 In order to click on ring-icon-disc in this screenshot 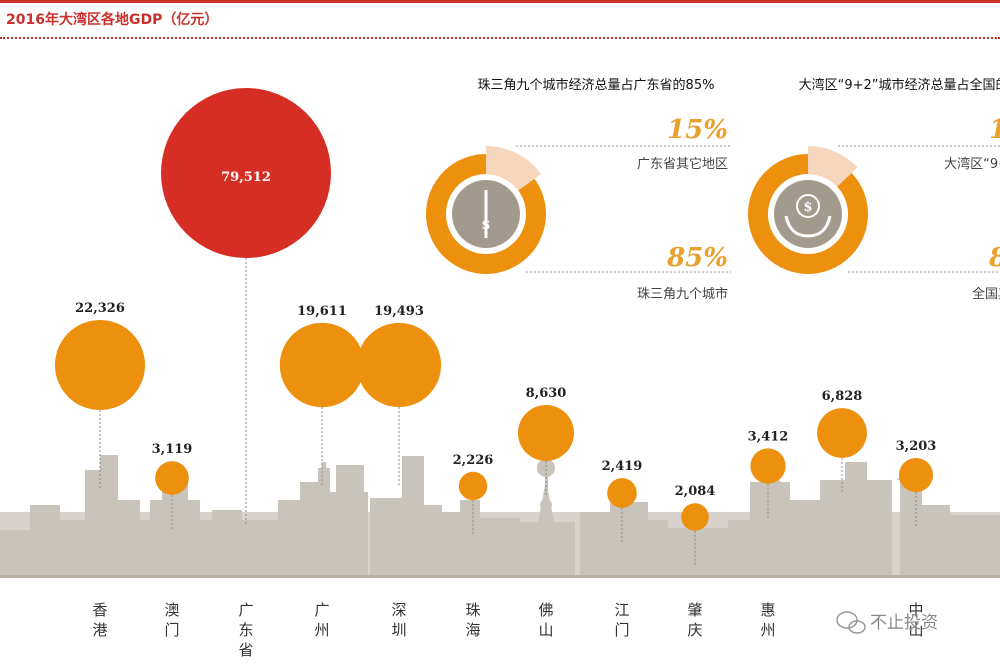, I will do `click(808, 214)`.